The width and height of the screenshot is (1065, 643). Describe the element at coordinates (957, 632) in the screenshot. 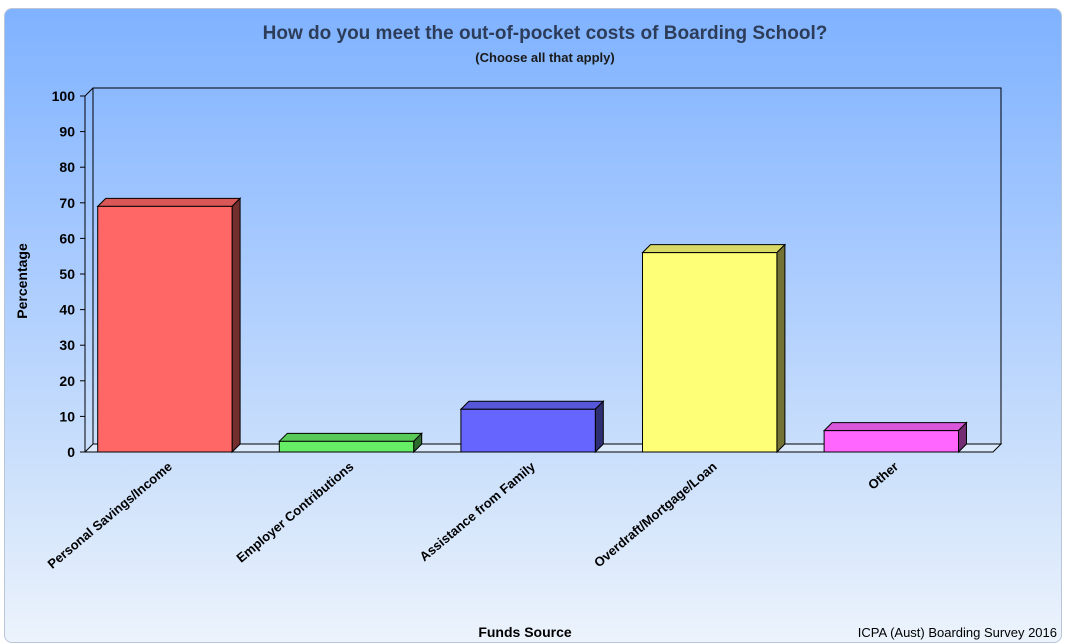

I see `source-credit: ICPA (Aust) Boarding Survey 2016` at that location.